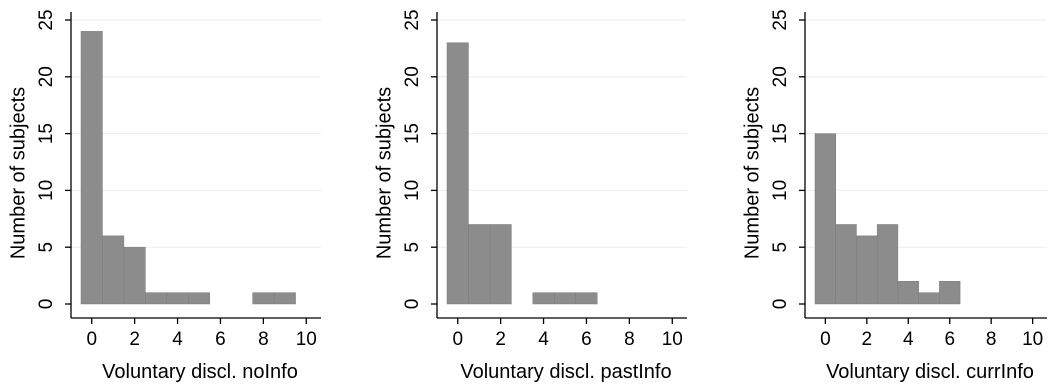 The image size is (1055, 385). Describe the element at coordinates (930, 372) in the screenshot. I see `x-axis-title: Voluntary discl. currInfo` at that location.